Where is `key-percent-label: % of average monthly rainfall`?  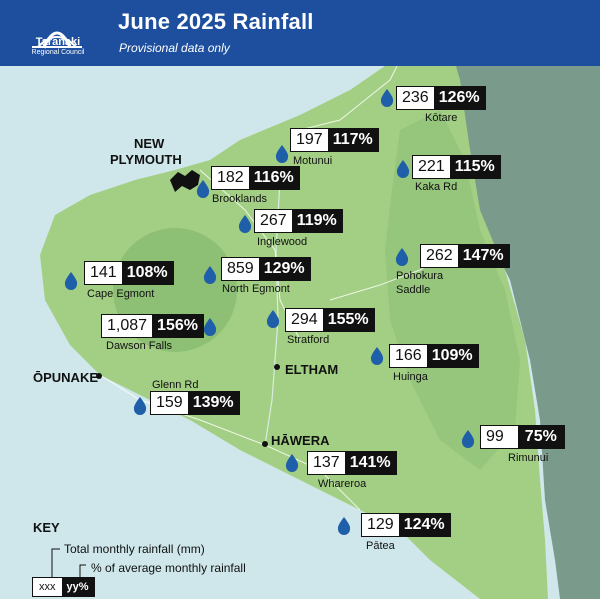
key-percent-label: % of average monthly rainfall is located at coordinates (168, 568).